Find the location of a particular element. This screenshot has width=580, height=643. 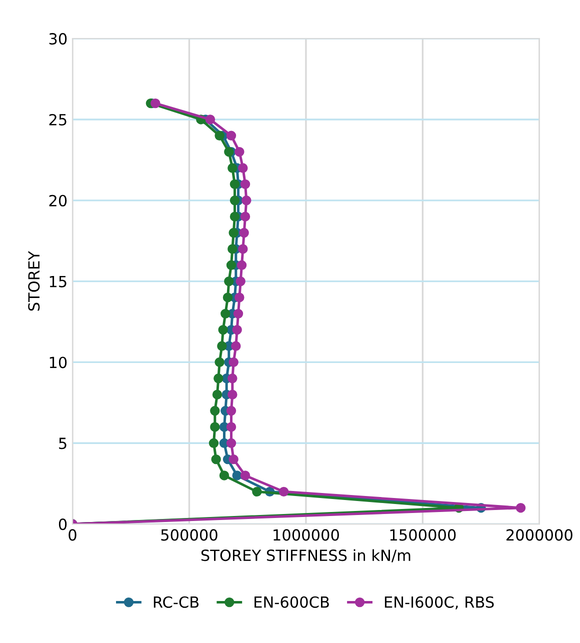

legend-label: RC-CB is located at coordinates (176, 602).